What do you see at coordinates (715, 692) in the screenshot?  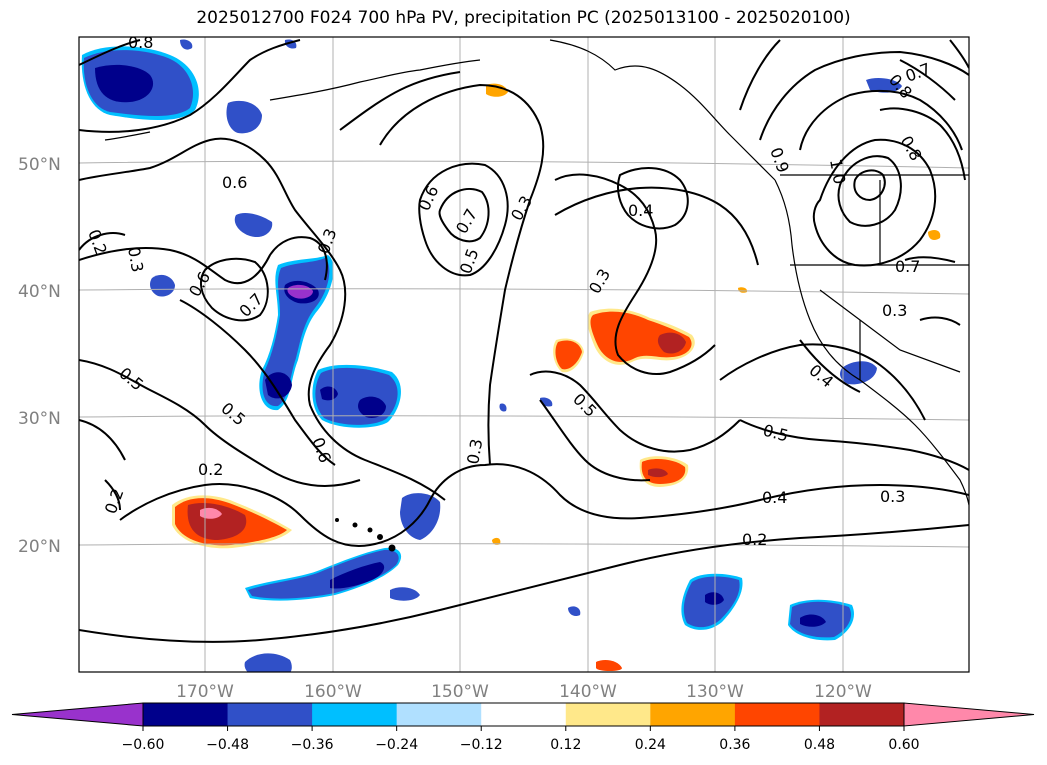 I see `lon-label: 130°W` at bounding box center [715, 692].